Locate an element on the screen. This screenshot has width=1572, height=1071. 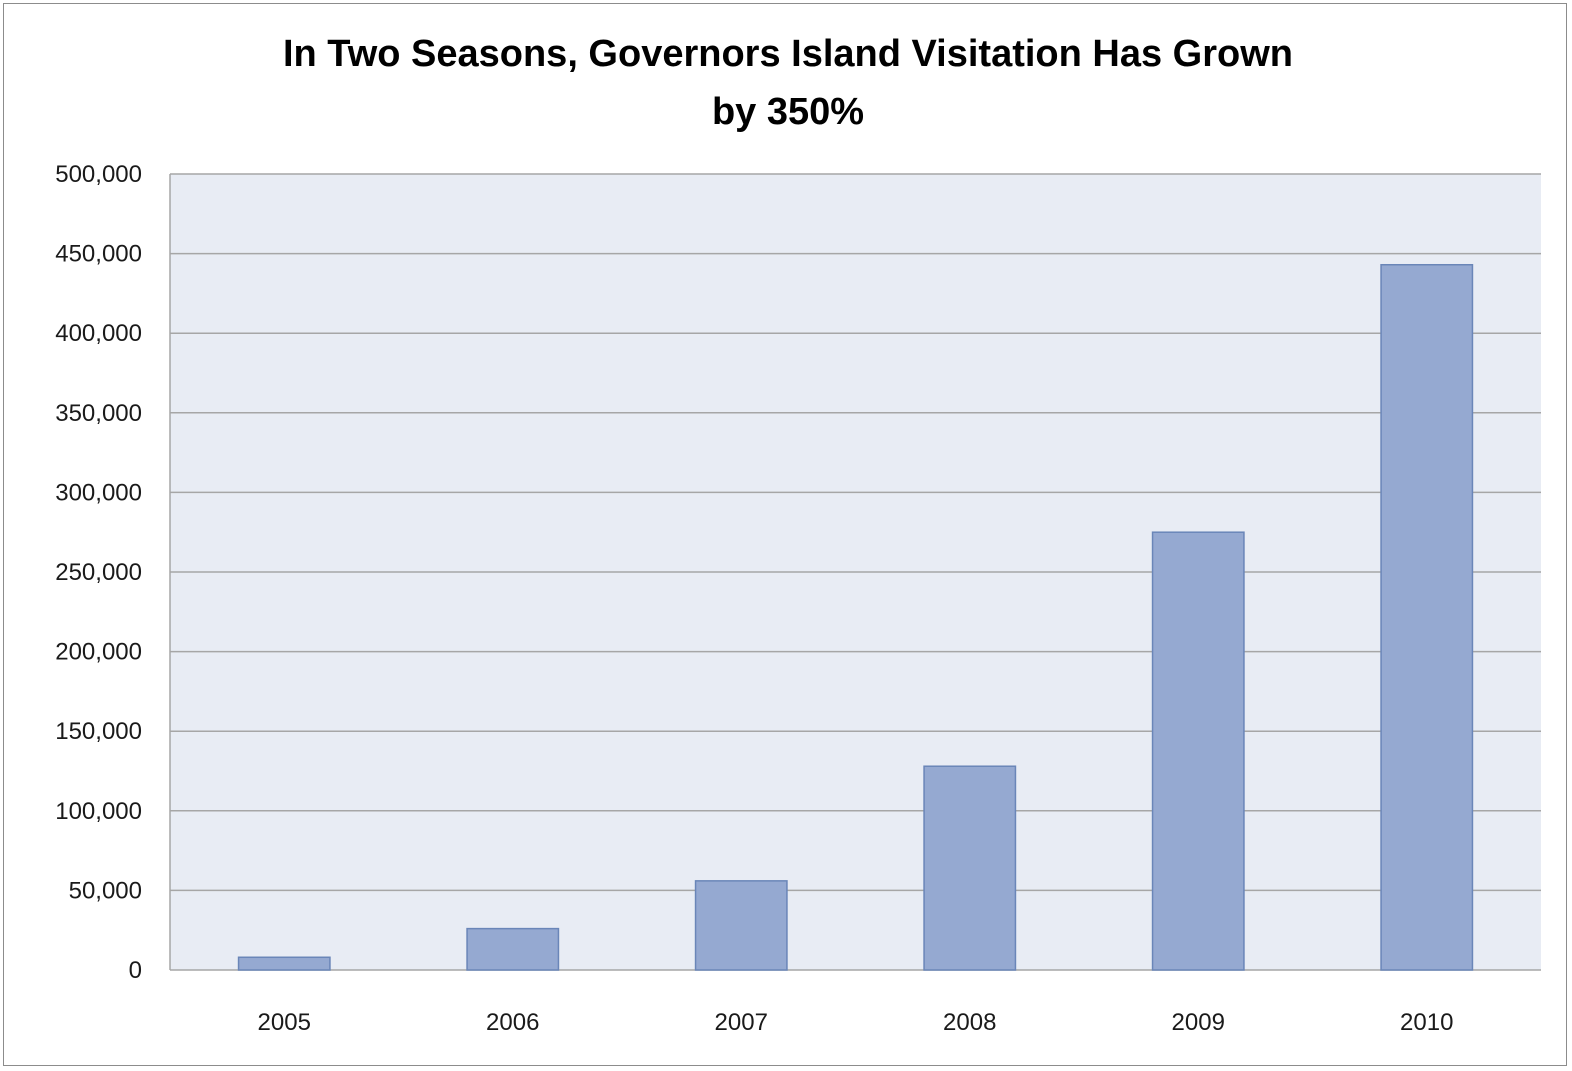
x-tick-label: 2009 is located at coordinates (1198, 1022).